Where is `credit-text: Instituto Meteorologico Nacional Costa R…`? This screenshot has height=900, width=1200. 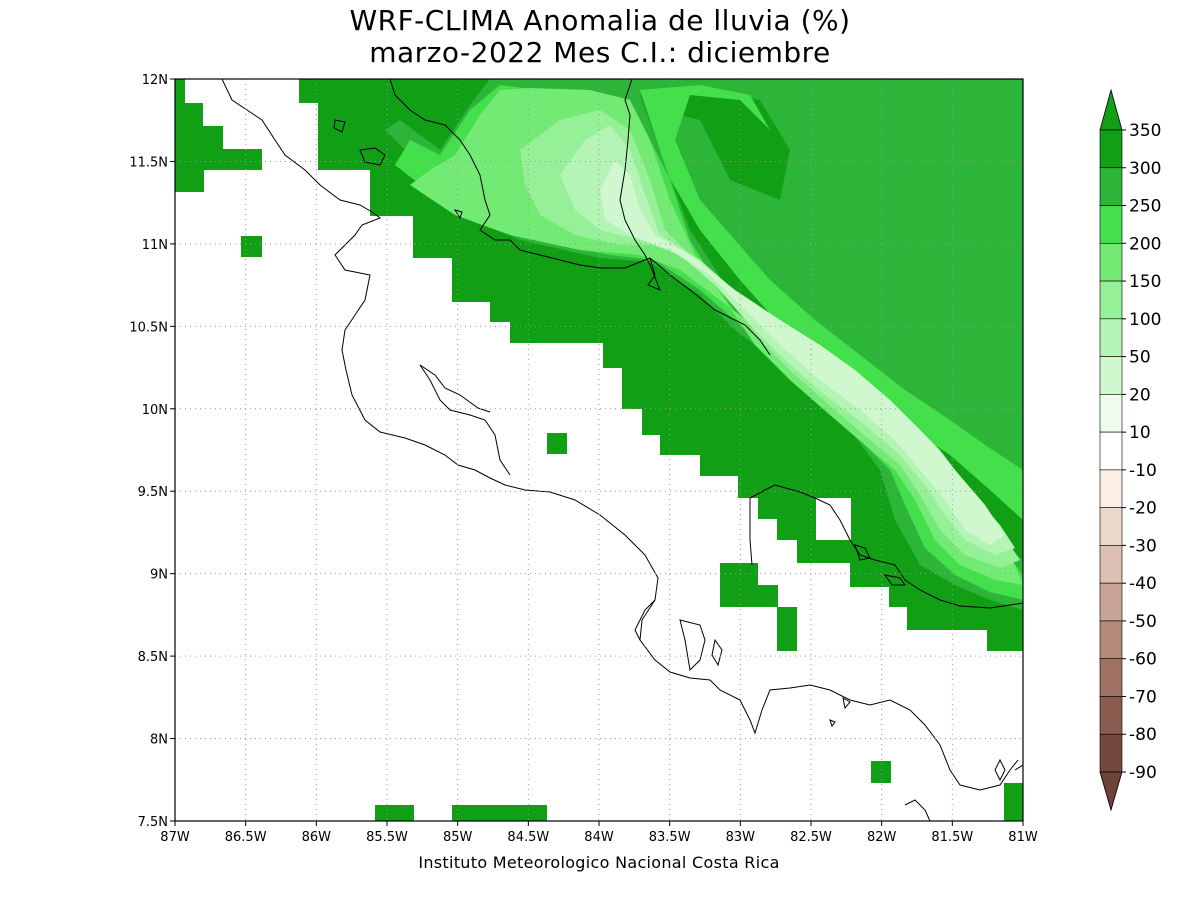
credit-text: Instituto Meteorologico Nacional Costa R… is located at coordinates (599, 862).